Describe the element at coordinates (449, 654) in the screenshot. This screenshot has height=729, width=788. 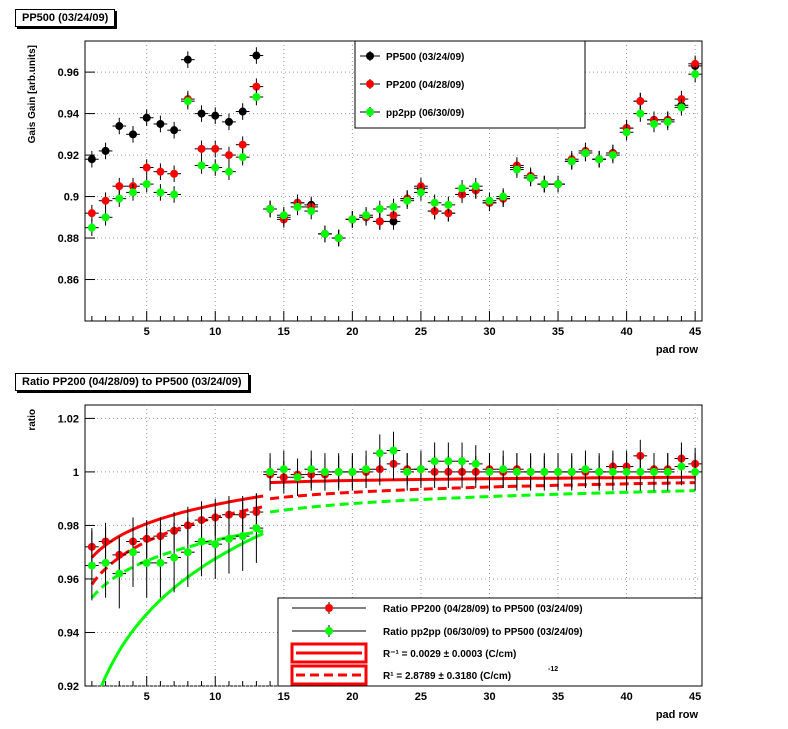
I see `legend-fit-label: R⁻¹ = 0.0029 ± 0.0003 (C/cm)` at that location.